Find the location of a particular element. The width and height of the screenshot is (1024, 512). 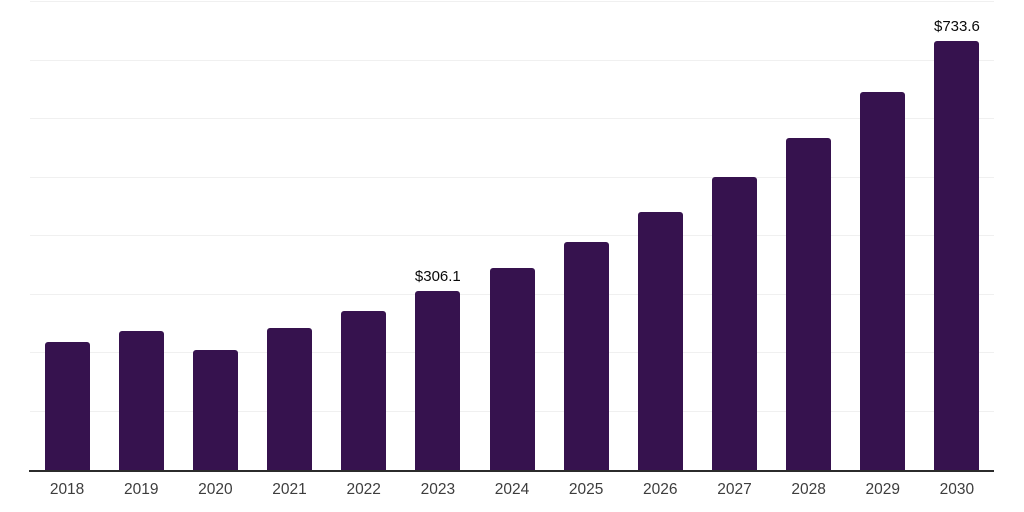

bar-2026 is located at coordinates (660, 341).